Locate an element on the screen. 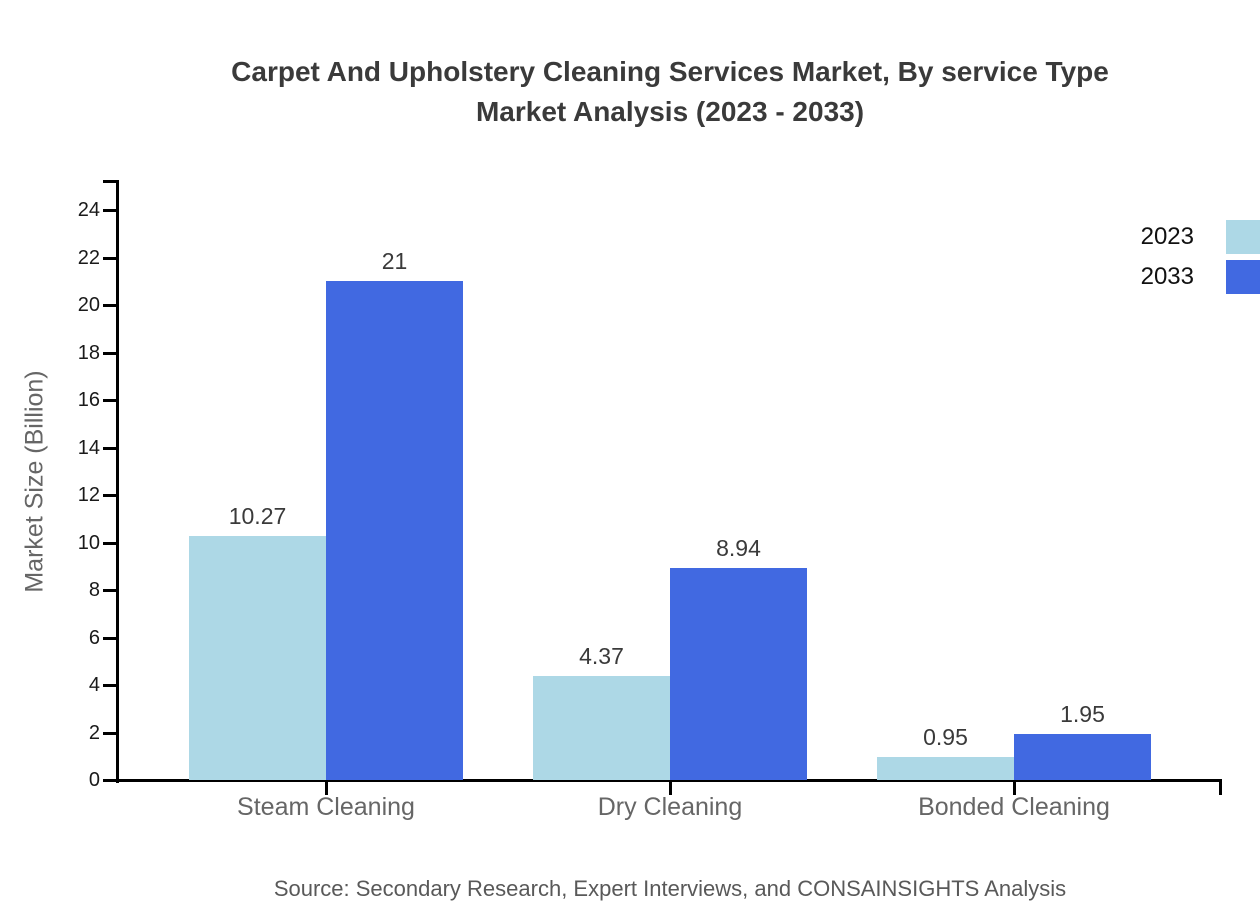 This screenshot has width=1260, height=920. y-tick-label: 24 is located at coordinates (88, 210).